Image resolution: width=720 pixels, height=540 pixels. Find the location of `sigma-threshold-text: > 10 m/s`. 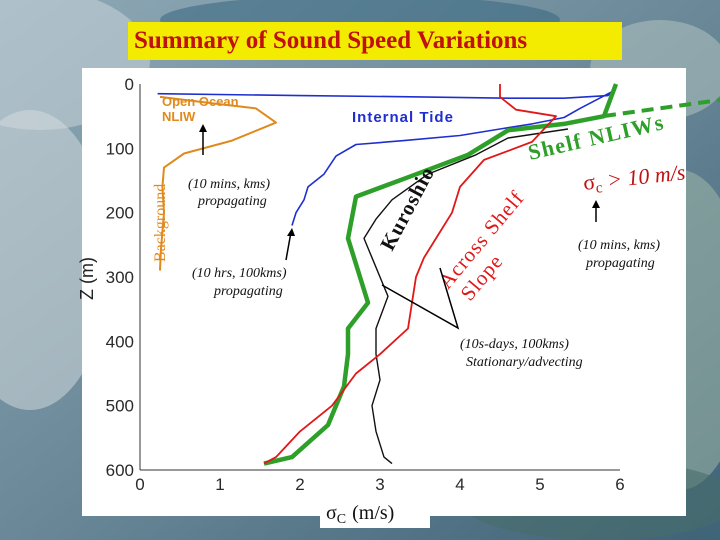

sigma-threshold-text: > 10 m/s is located at coordinates (643, 176).